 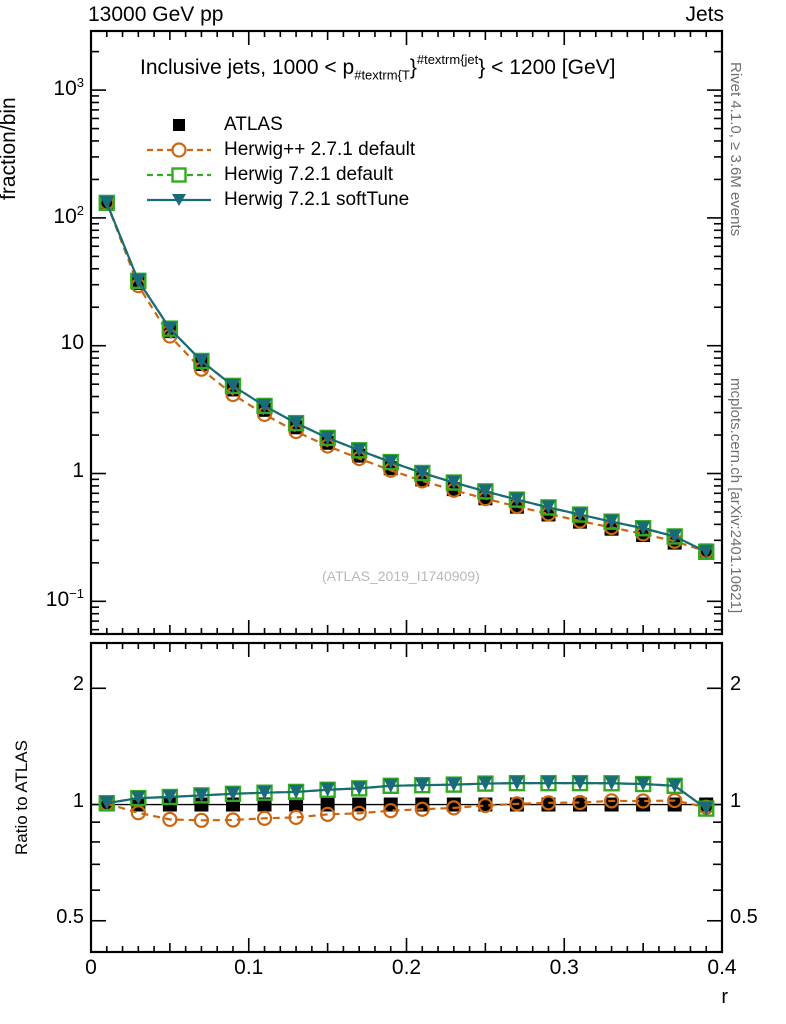 What do you see at coordinates (317, 199) in the screenshot?
I see `legend-label-softtune: Herwig 7.2.1 softTune` at bounding box center [317, 199].